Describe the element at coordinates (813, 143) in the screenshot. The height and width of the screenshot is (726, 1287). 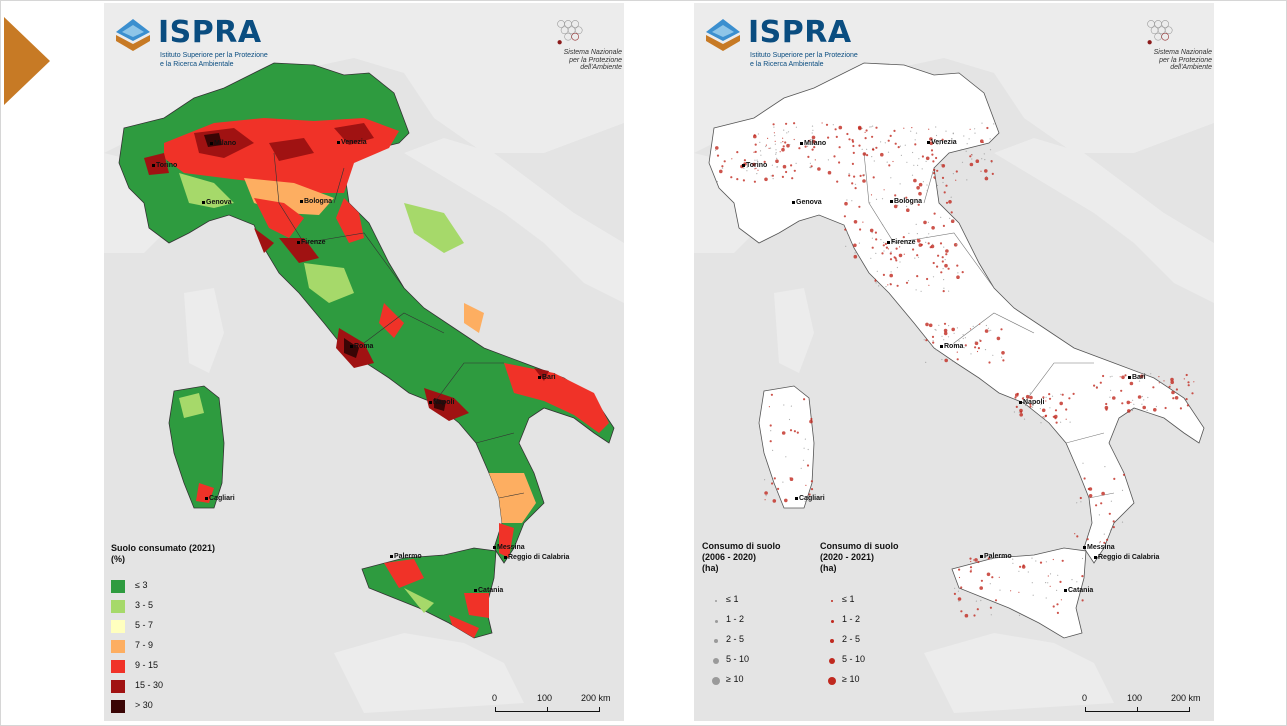
I see `city-label-milano: Milano` at that location.